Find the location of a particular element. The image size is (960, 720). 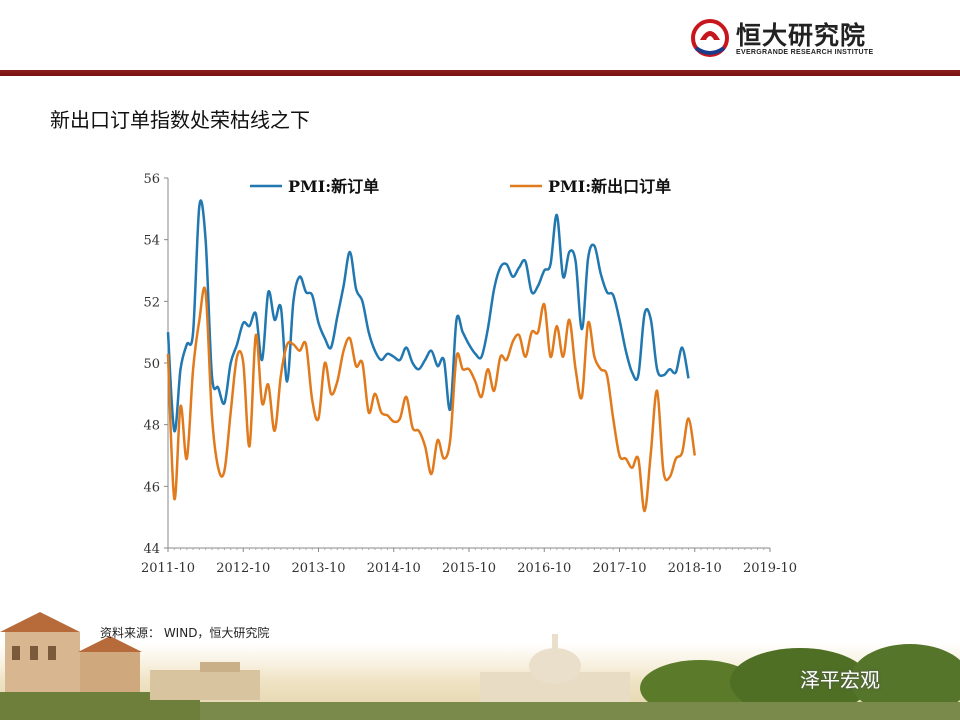

x-tick-label: 2015-10 is located at coordinates (469, 568).